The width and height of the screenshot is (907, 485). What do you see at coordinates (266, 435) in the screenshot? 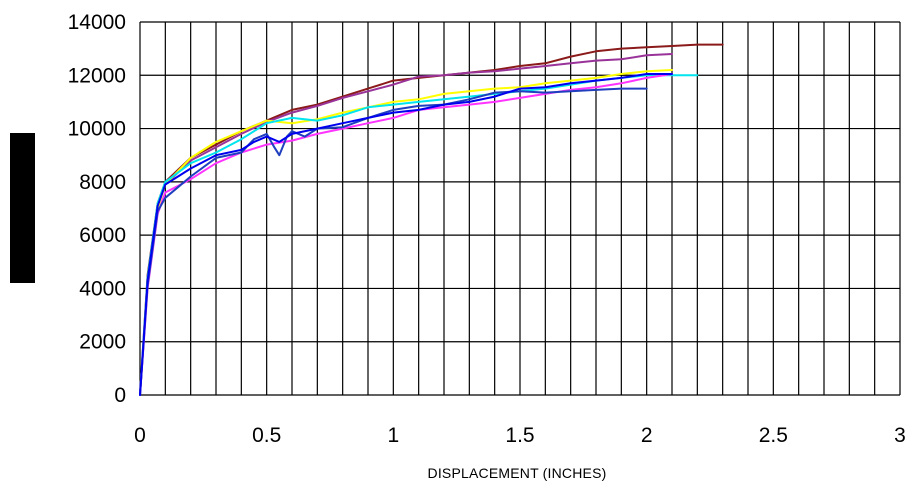
I see `x-tick-label: 0.5` at bounding box center [266, 435].